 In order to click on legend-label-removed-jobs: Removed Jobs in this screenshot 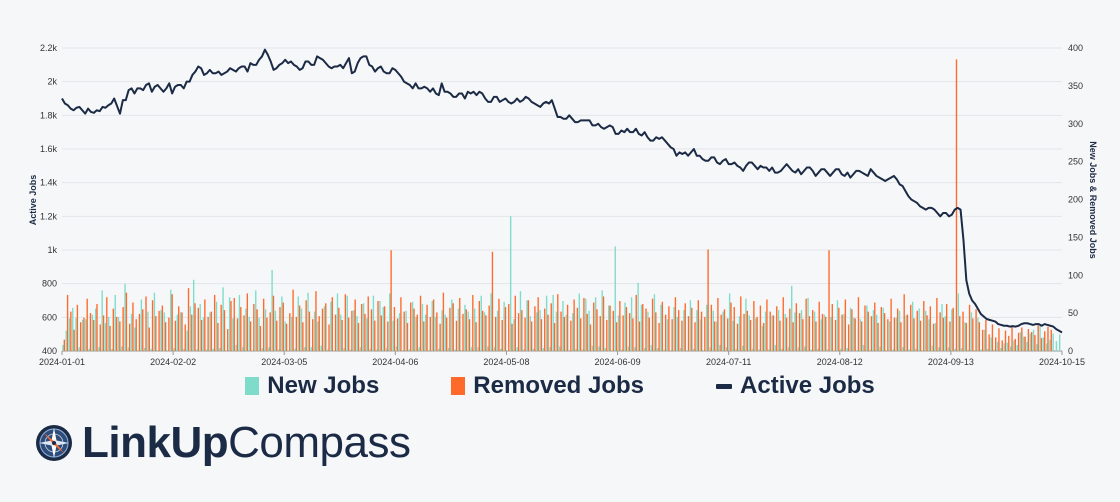, I will do `click(559, 385)`.